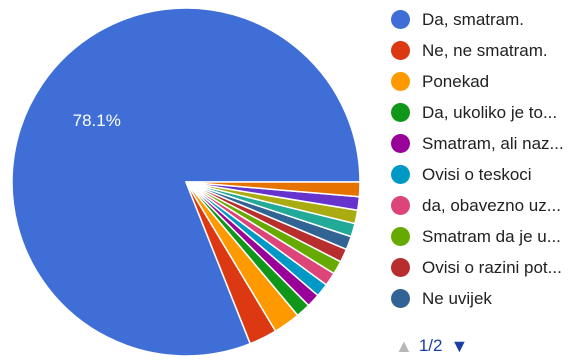  I want to click on page-indicator: 1/2, so click(430, 345).